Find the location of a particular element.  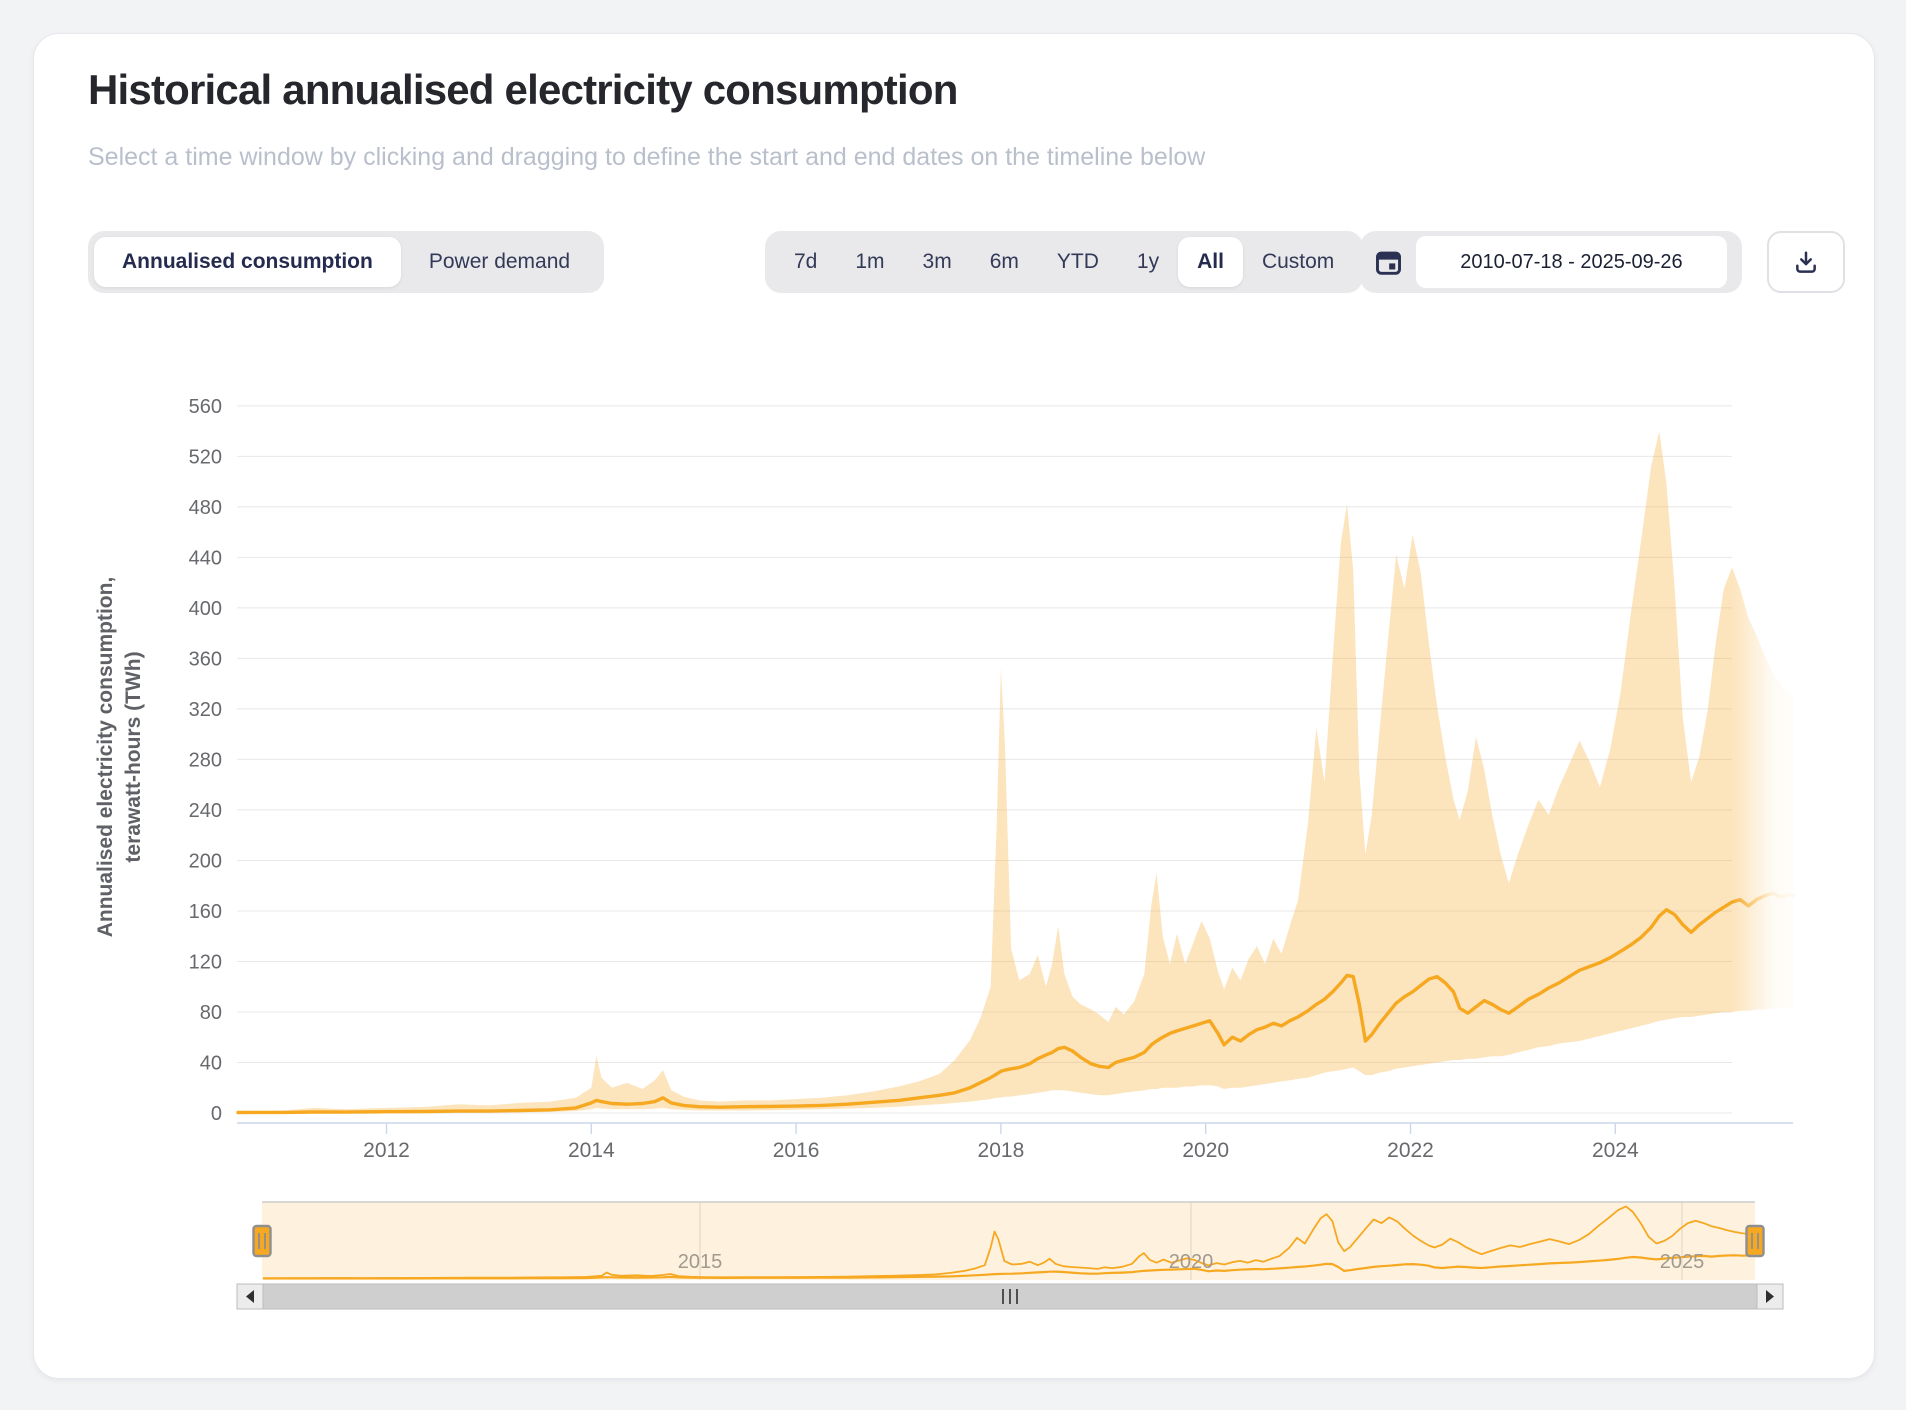

range-button-7d: 7d is located at coordinates (805, 262).